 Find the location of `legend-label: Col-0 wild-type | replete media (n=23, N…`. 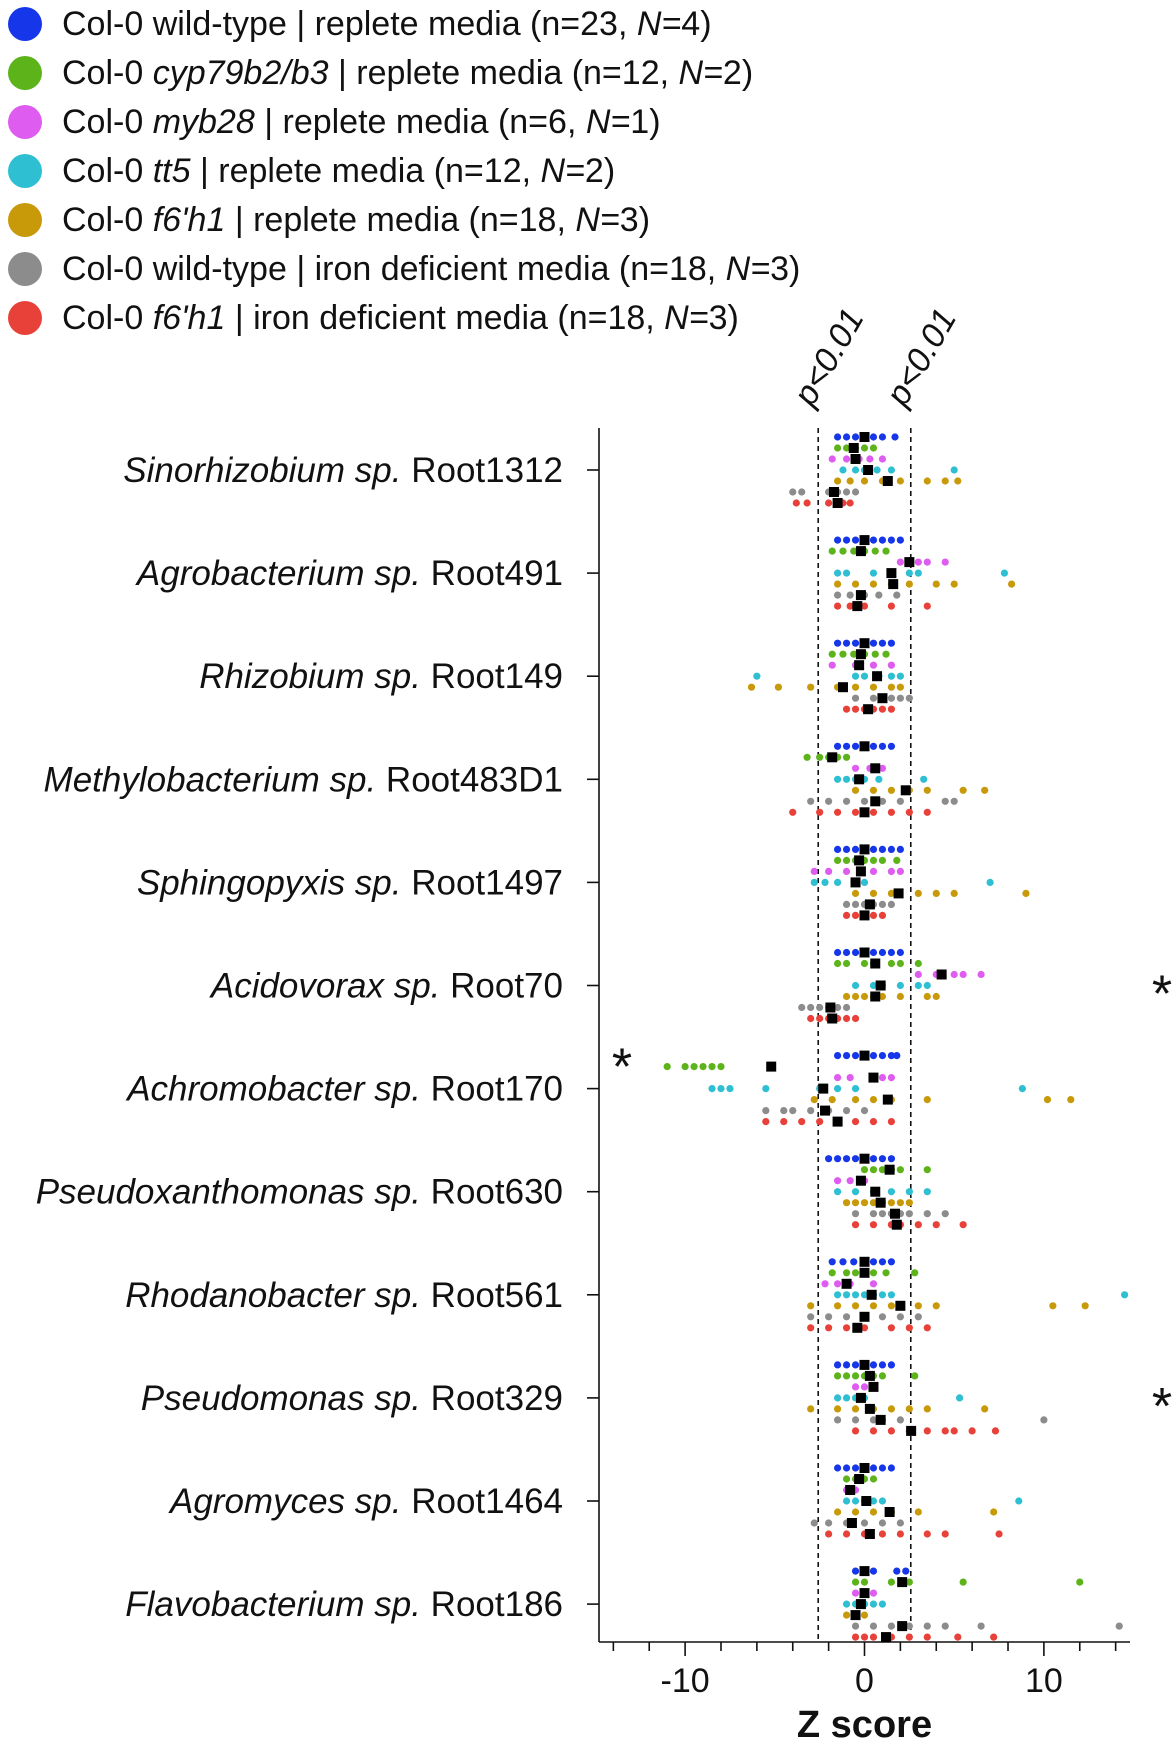

legend-label: Col-0 wild-type | replete media (n=23, N… is located at coordinates (387, 24).